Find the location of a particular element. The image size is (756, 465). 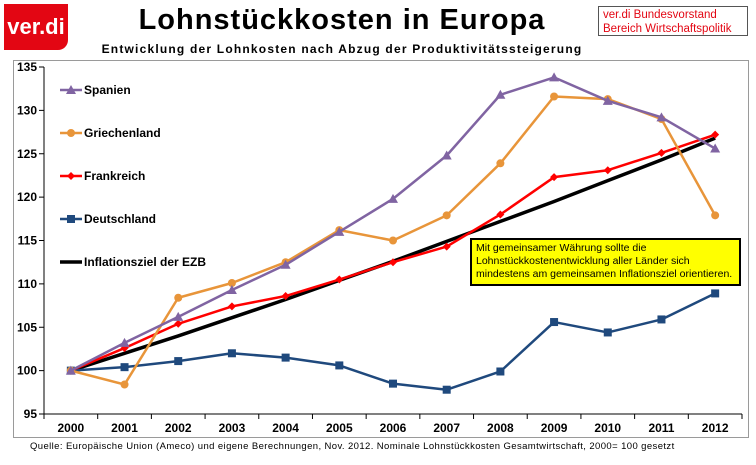

org-line-2: Bereich Wirtschaftspolitik is located at coordinates (667, 29).